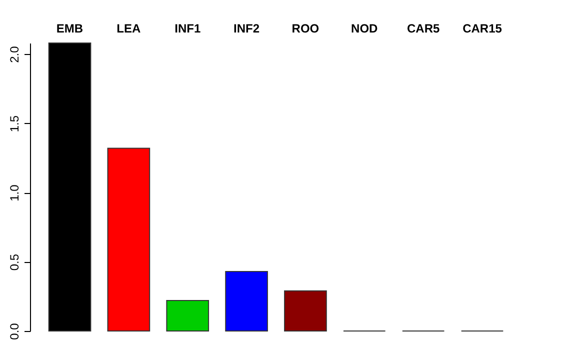 The image size is (576, 360). What do you see at coordinates (70, 29) in the screenshot?
I see `x-tick-label: EMB` at bounding box center [70, 29].